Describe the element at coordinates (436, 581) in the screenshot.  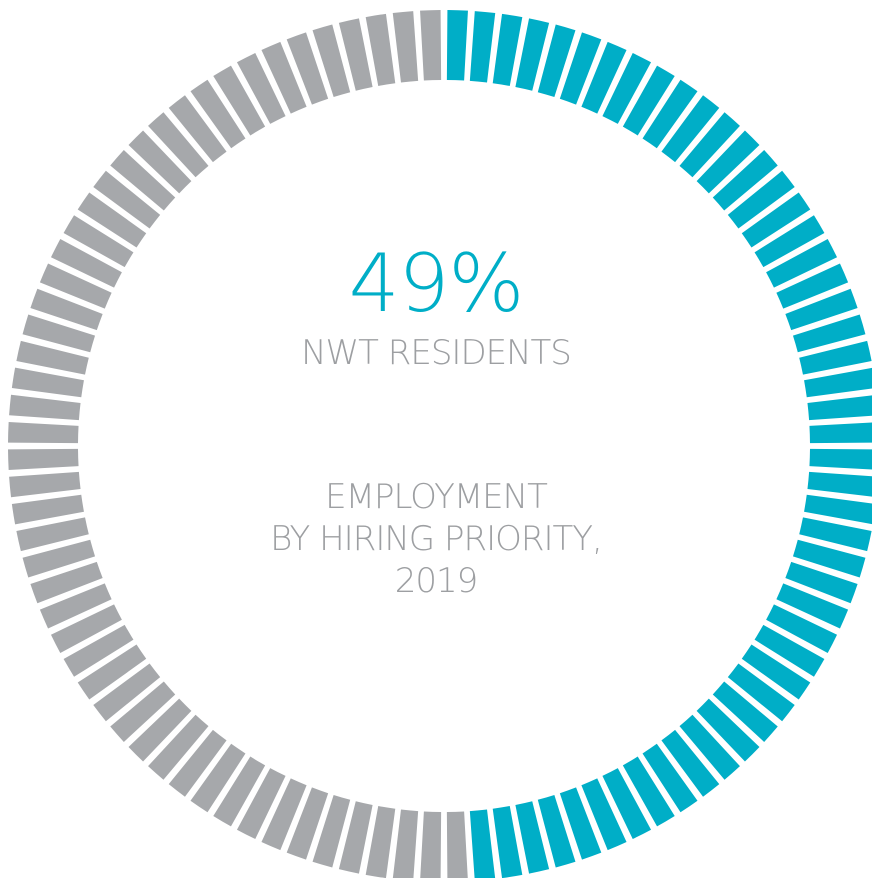
I see `chart-title-line-3: 2019` at that location.